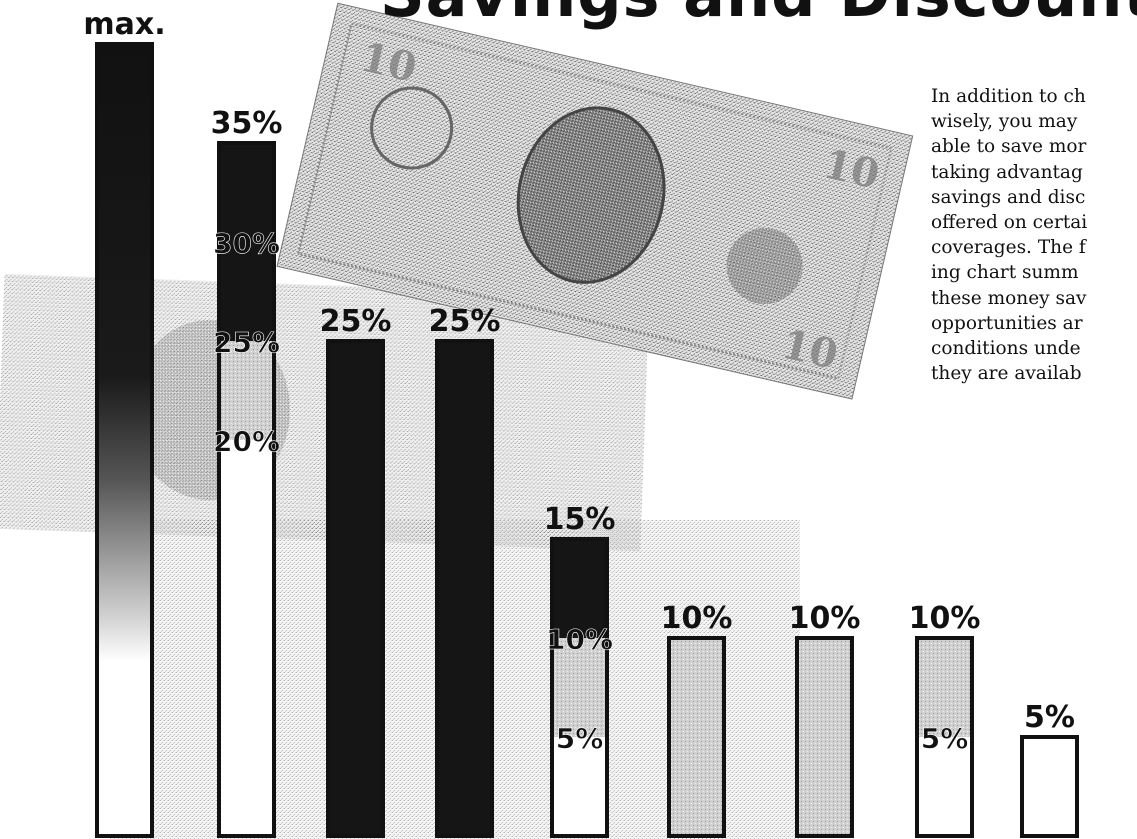 The width and height of the screenshot is (1137, 839). I want to click on bar-9-fill, so click(1049, 786).